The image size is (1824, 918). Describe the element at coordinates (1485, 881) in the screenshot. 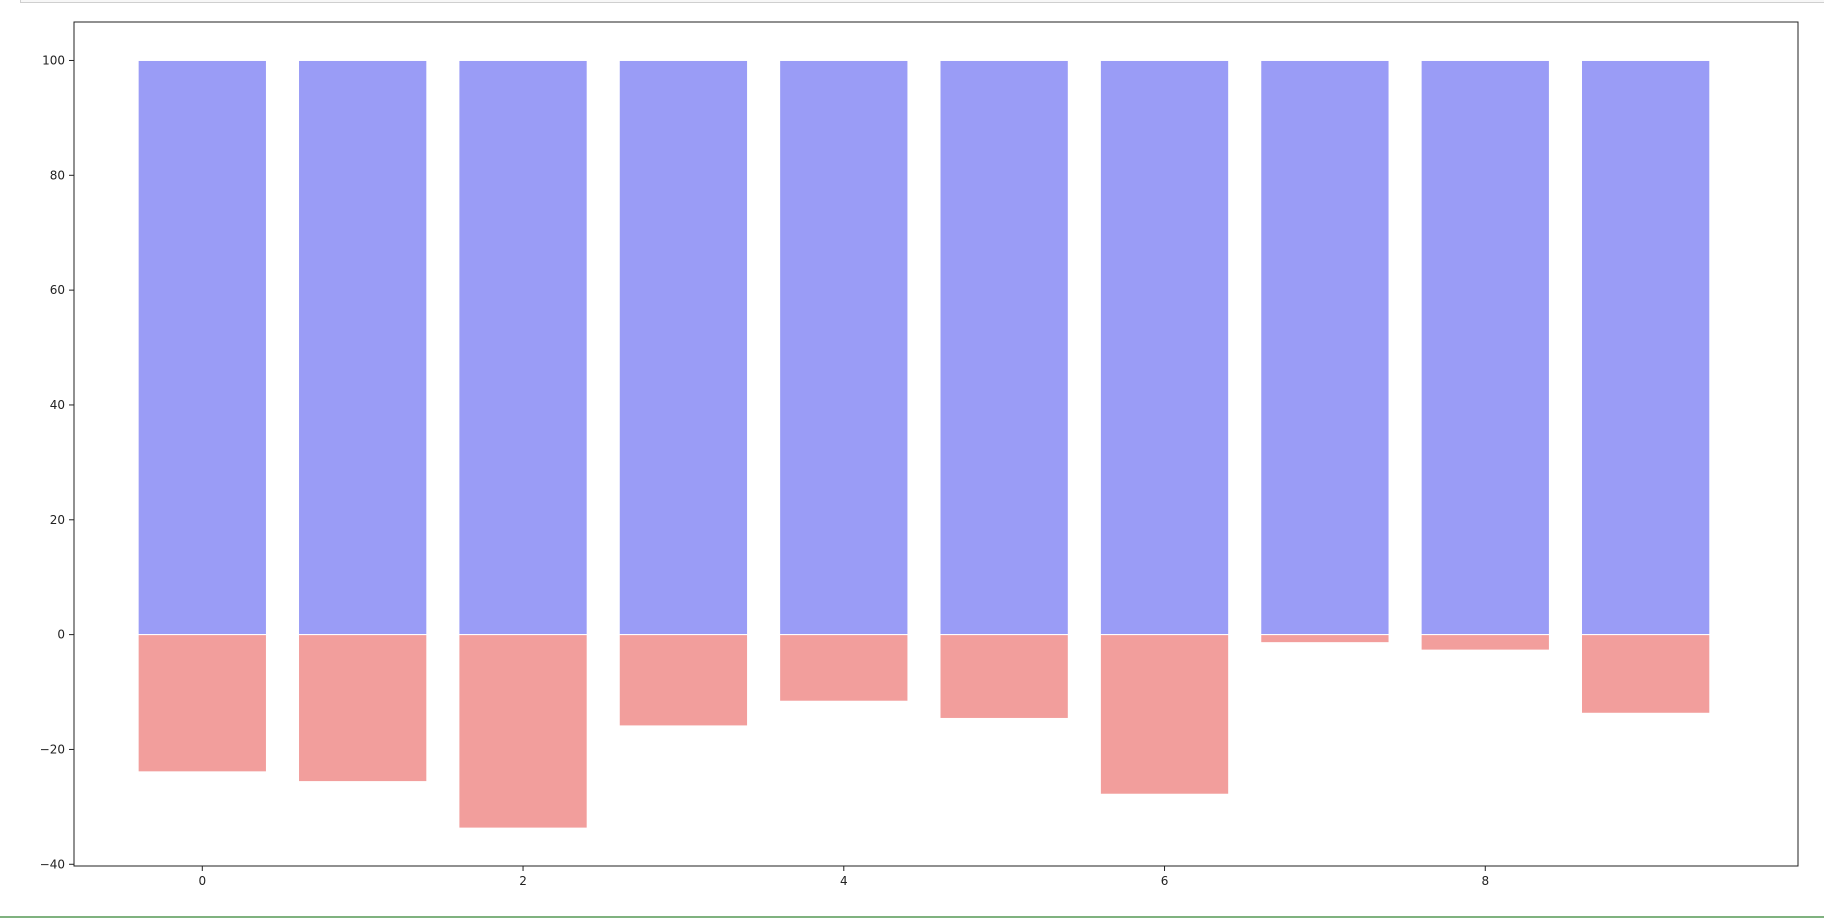

I see `x-tick-label: 8` at that location.